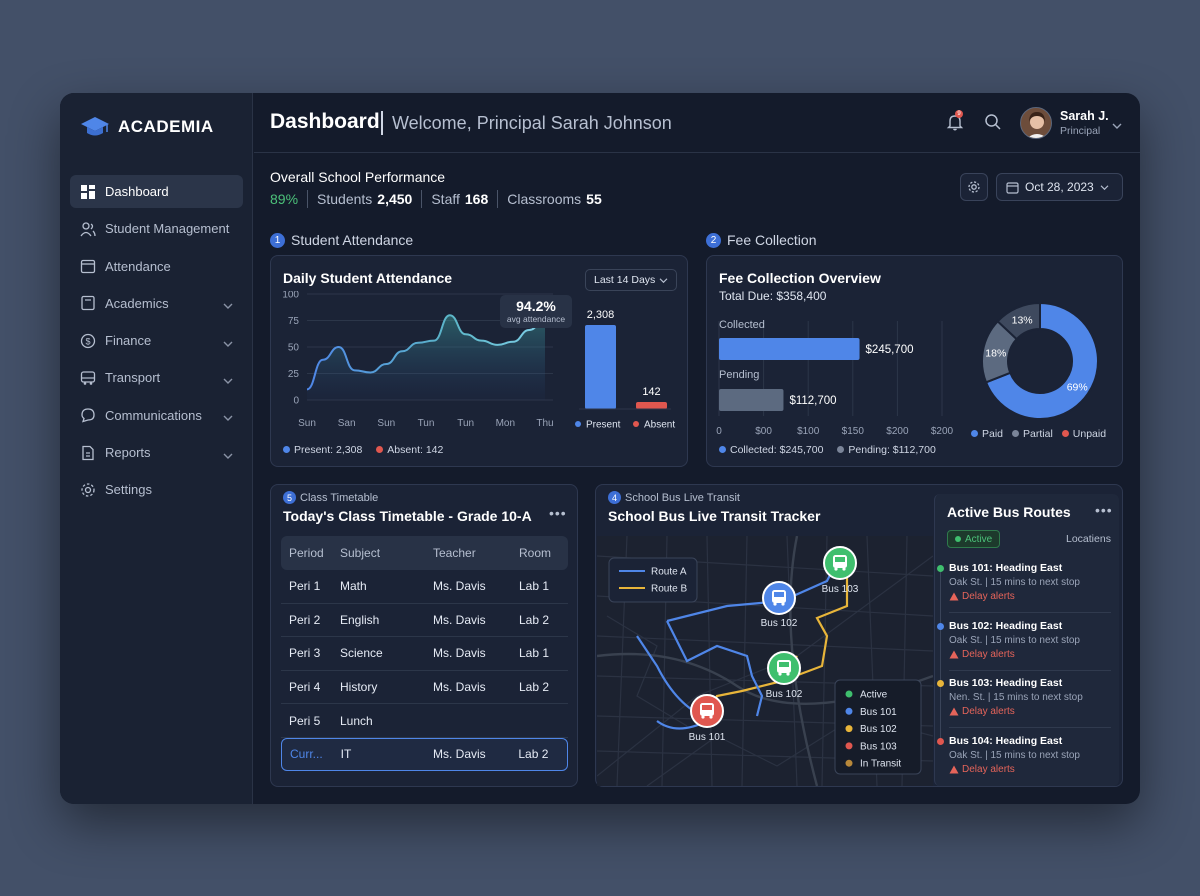  Describe the element at coordinates (558, 513) in the screenshot. I see `timetable-more-button: •••` at that location.